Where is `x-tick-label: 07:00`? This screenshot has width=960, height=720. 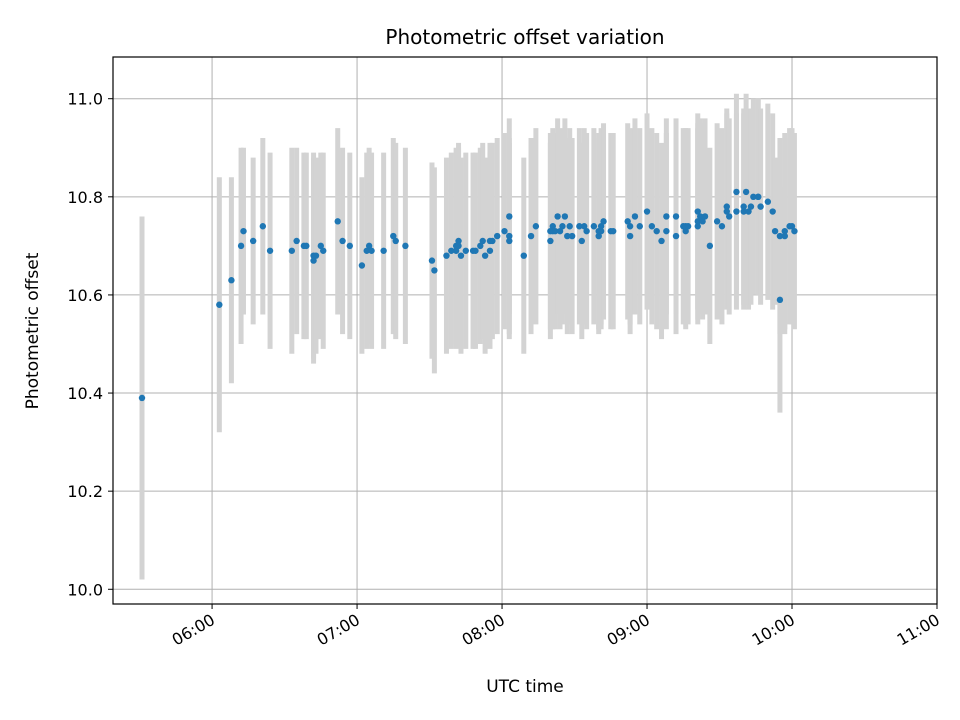 x-tick-label: 07:00 is located at coordinates (338, 630).